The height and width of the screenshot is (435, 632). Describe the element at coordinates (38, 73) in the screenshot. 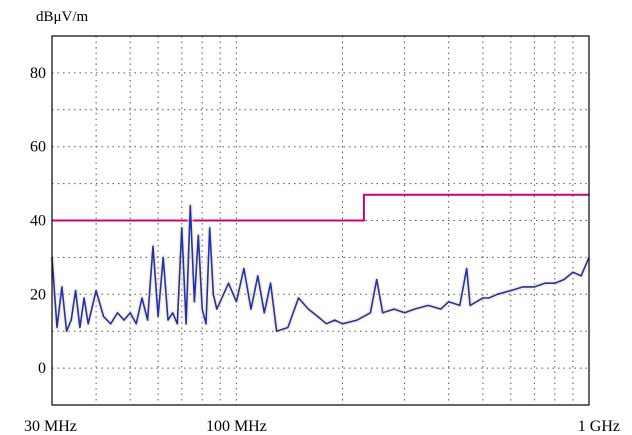

I see `y-tick-label: 80` at that location.